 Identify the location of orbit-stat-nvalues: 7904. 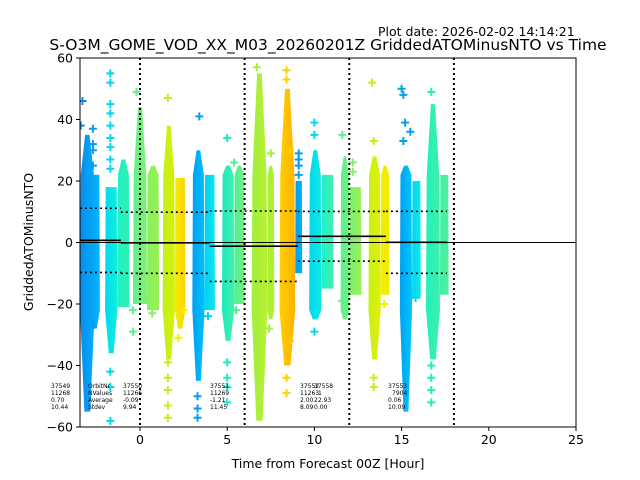
(399, 393).